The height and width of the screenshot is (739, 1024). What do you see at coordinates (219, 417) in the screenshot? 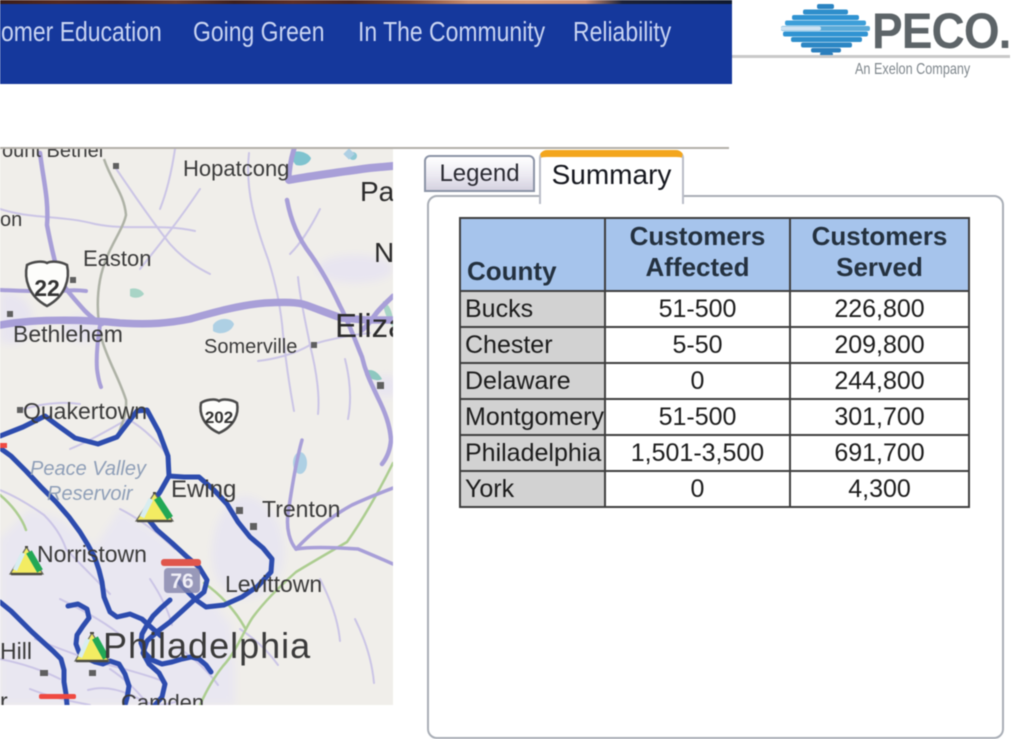
I see `svg-text: 202` at bounding box center [219, 417].